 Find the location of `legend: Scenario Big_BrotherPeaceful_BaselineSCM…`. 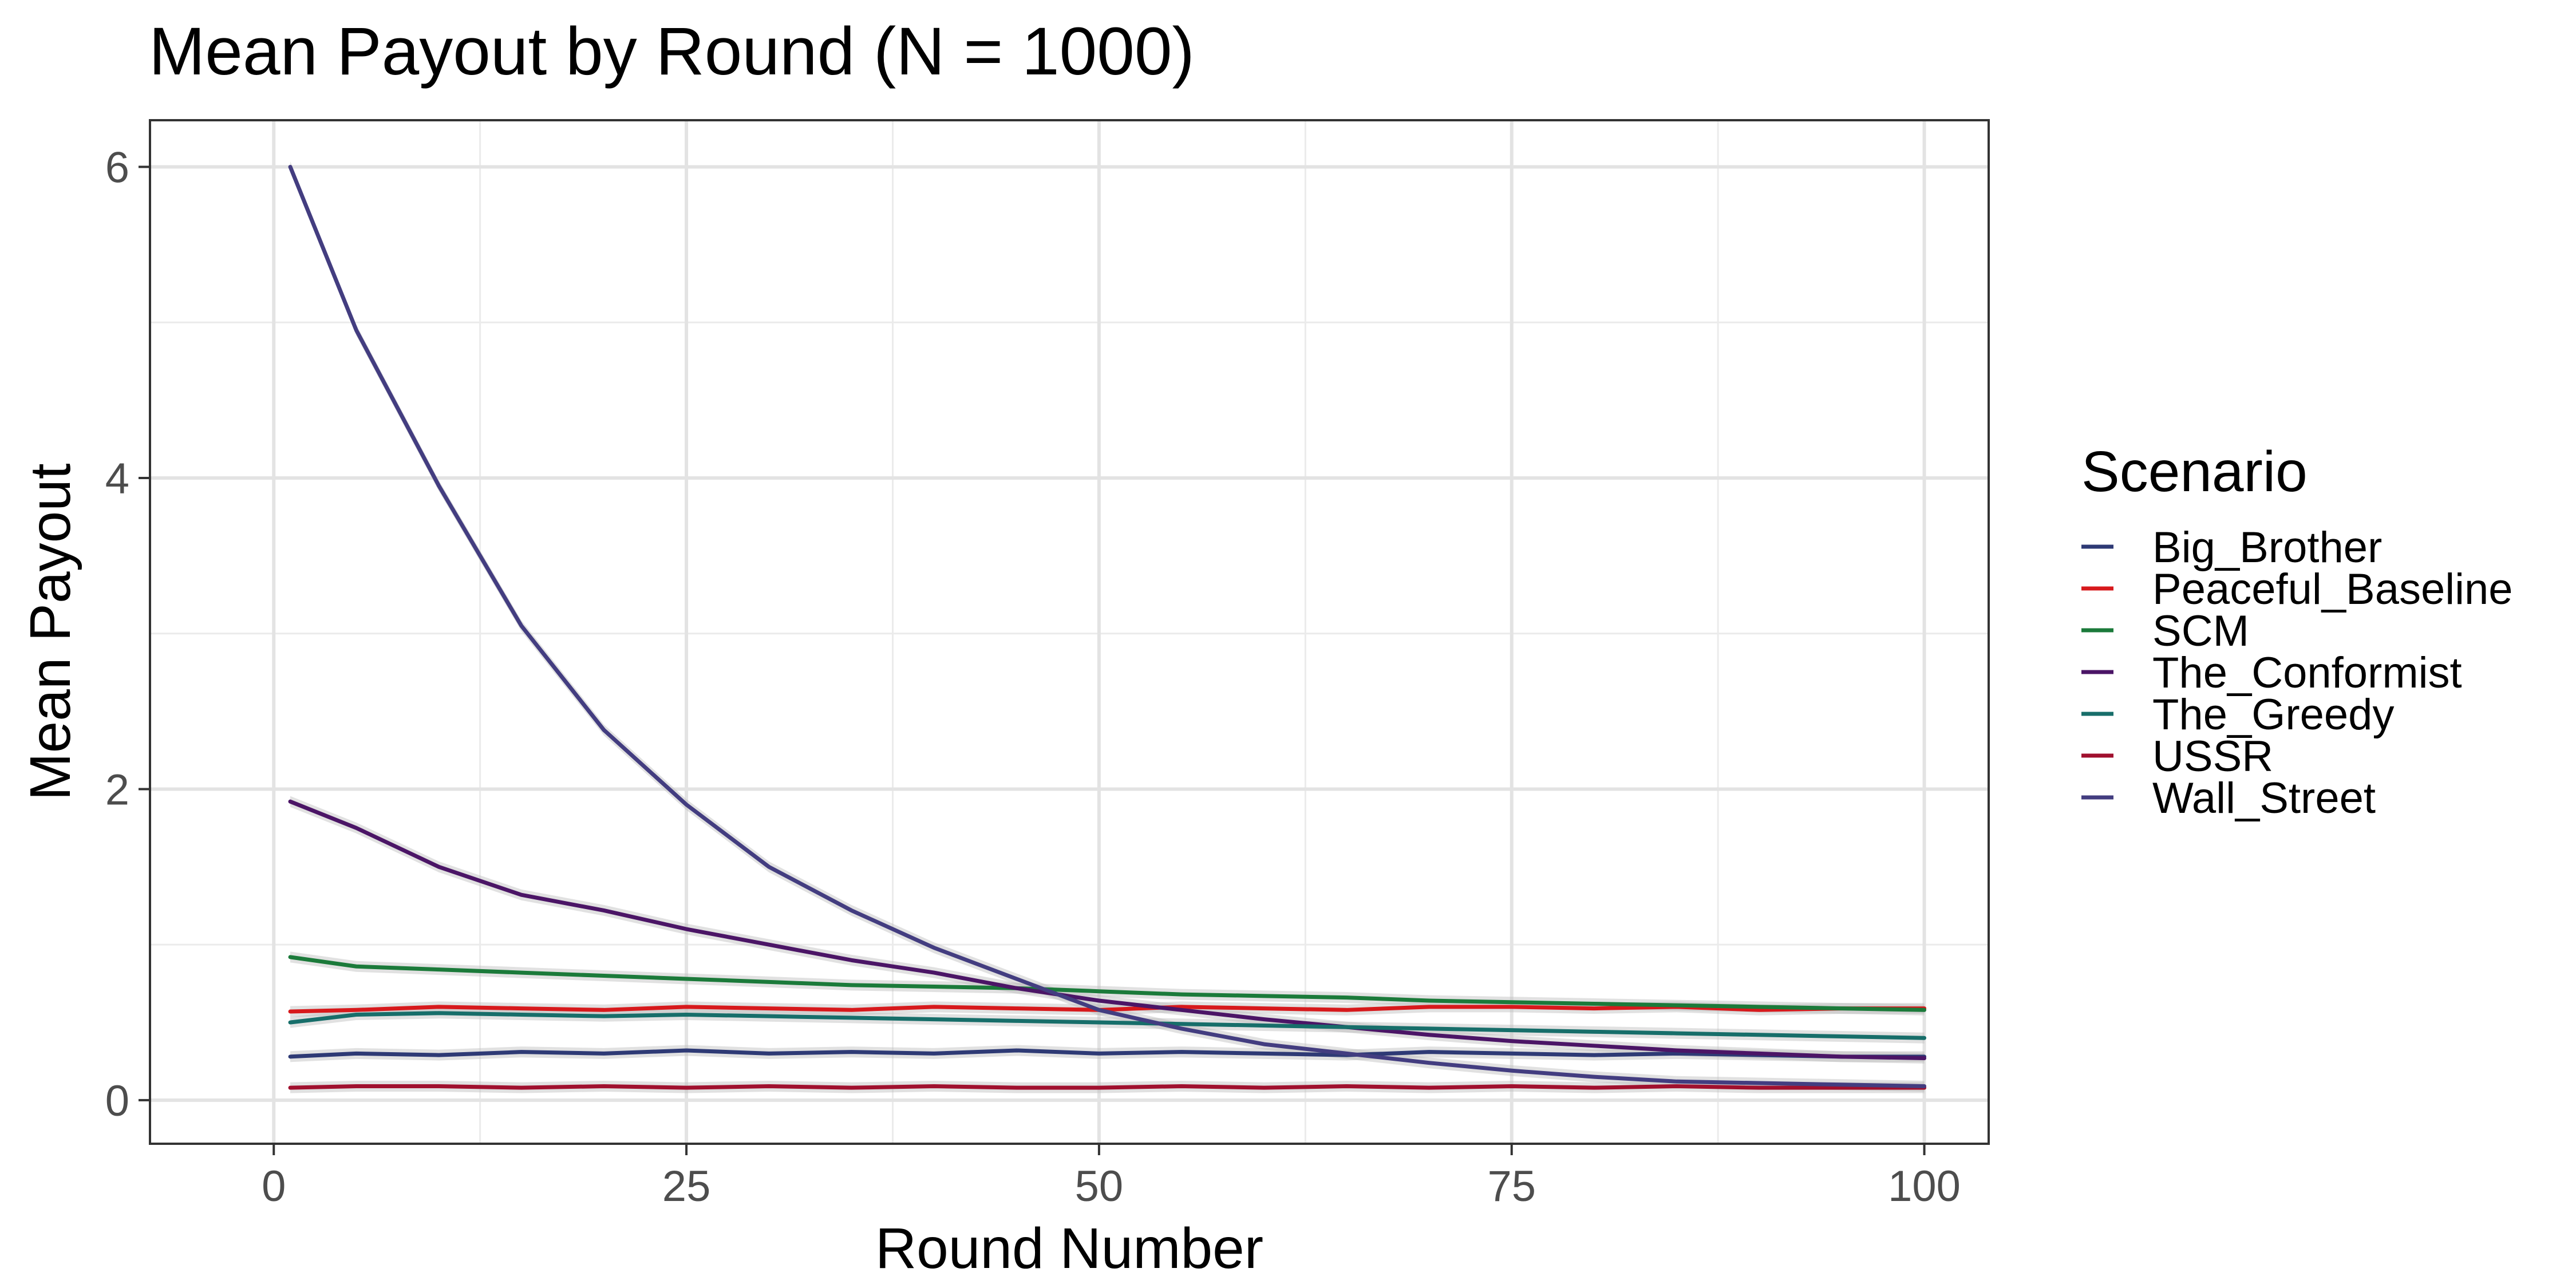

legend: Scenario Big_BrotherPeaceful_BaselineSCM… is located at coordinates (2297, 631).